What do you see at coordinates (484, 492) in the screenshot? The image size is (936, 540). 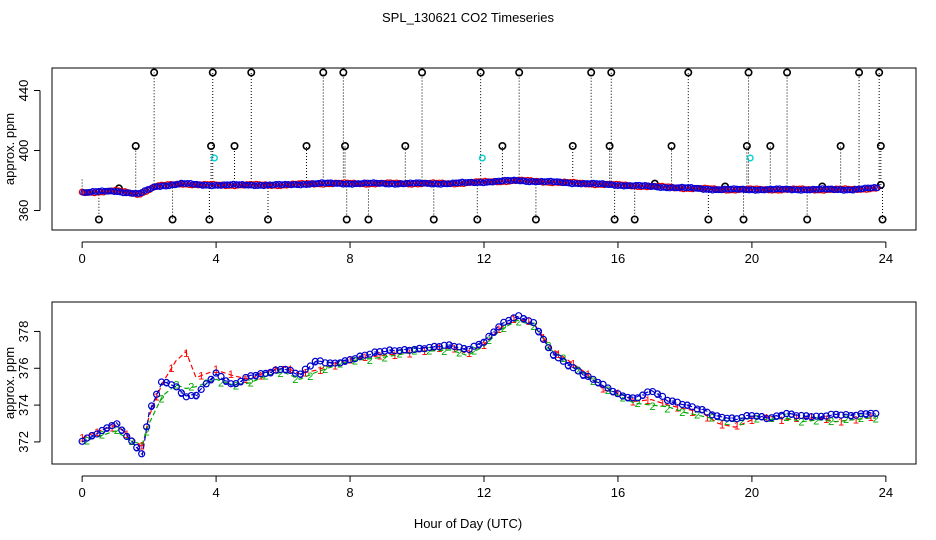 I see `bottom-x-tick-label: 12` at bounding box center [484, 492].